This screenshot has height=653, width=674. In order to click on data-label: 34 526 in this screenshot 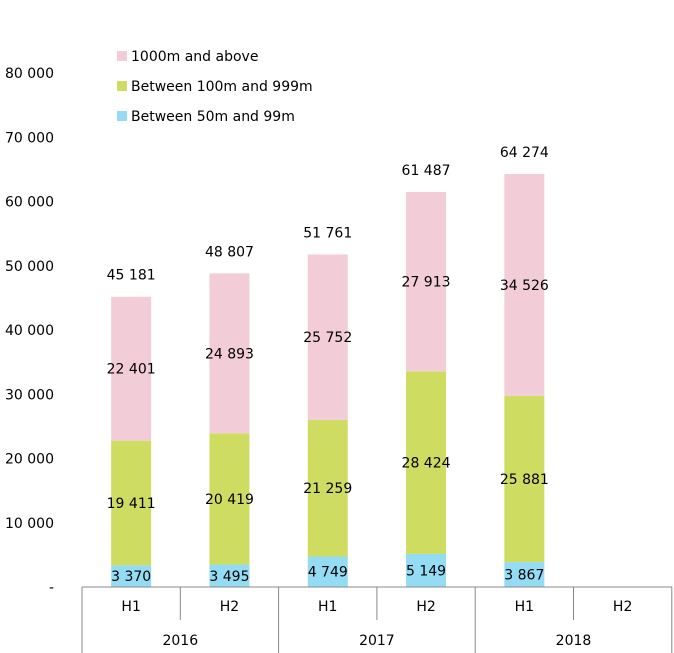, I will do `click(524, 286)`.